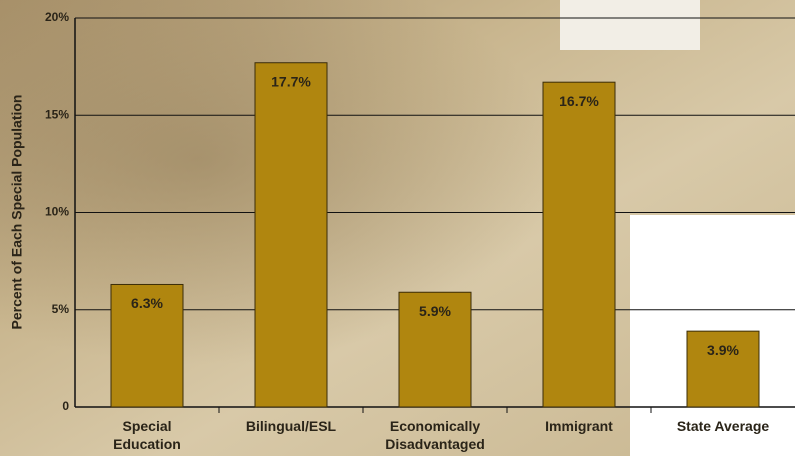  Describe the element at coordinates (435, 311) in the screenshot. I see `value-label: 5.9%` at that location.